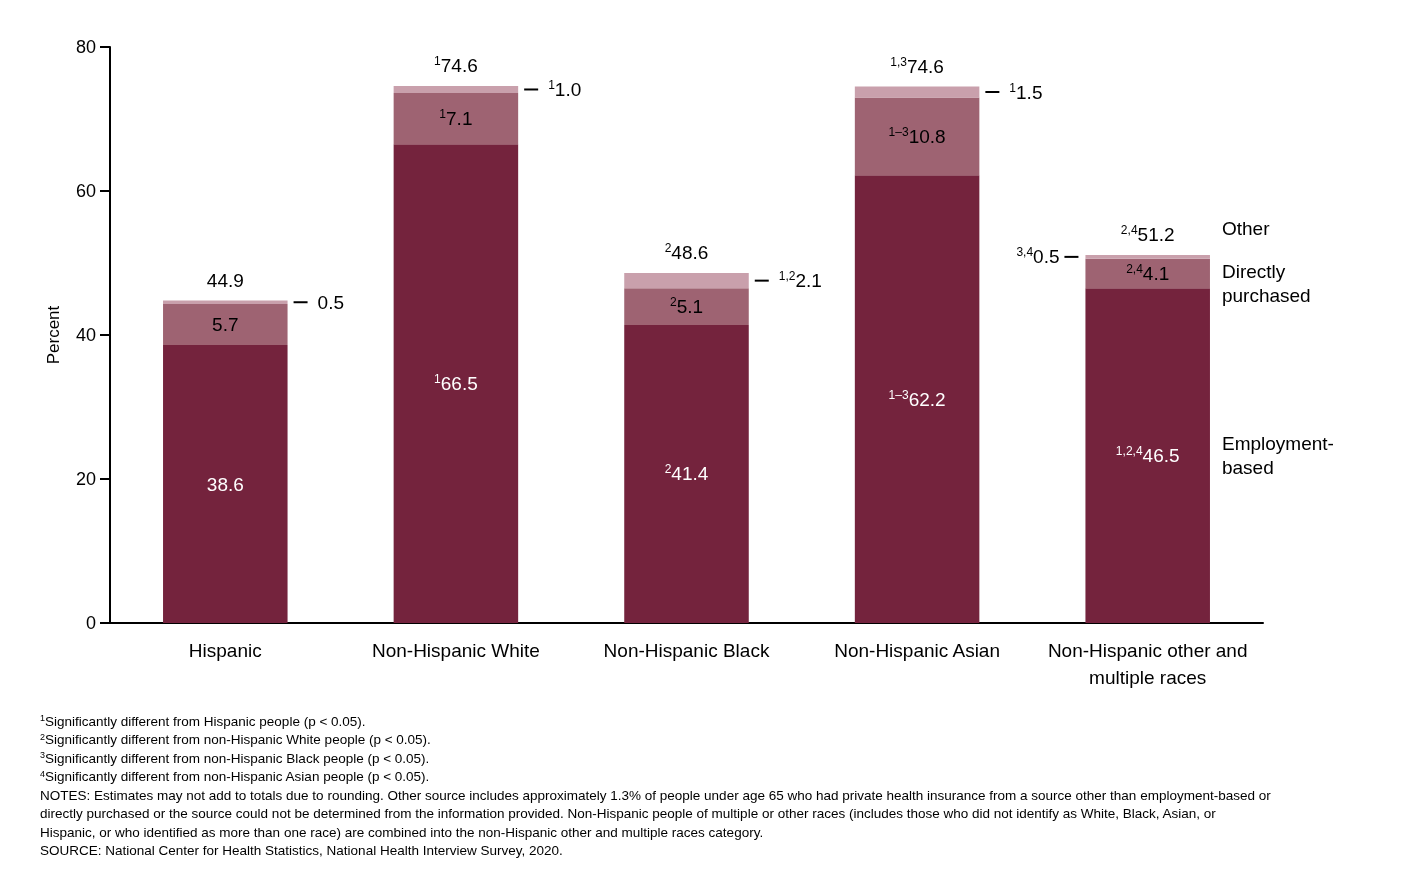 This screenshot has width=1403, height=880. I want to click on series-label: Other, so click(1246, 229).